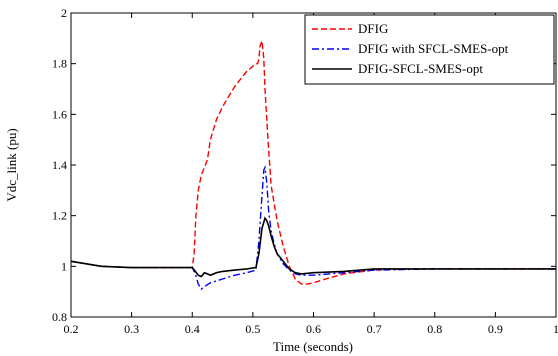 The width and height of the screenshot is (558, 356). I want to click on x-tick-label: 0.7, so click(374, 329).